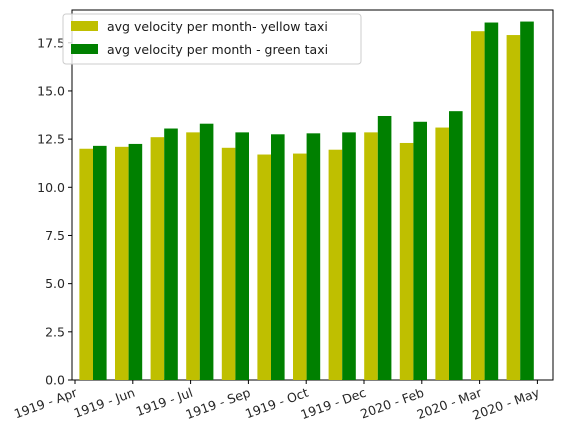 This screenshot has height=430, width=579. I want to click on y-tick-label: 5.0, so click(55, 283).